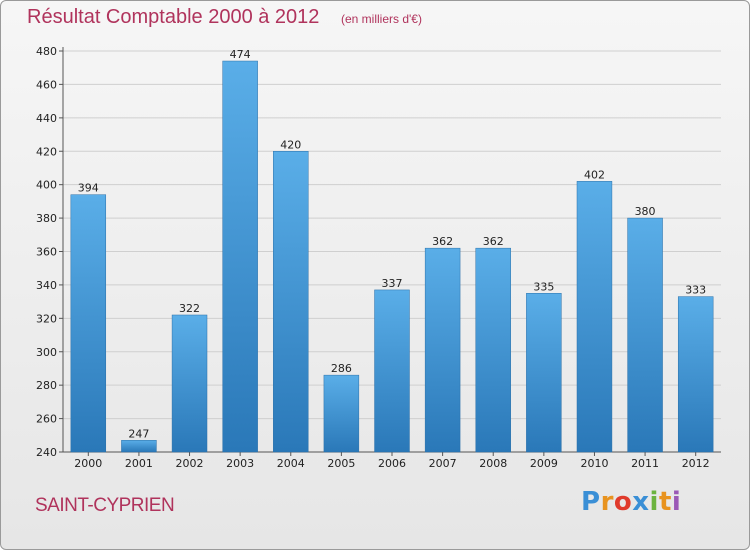 This screenshot has height=550, width=750. What do you see at coordinates (594, 317) in the screenshot?
I see `bar-2010` at bounding box center [594, 317].